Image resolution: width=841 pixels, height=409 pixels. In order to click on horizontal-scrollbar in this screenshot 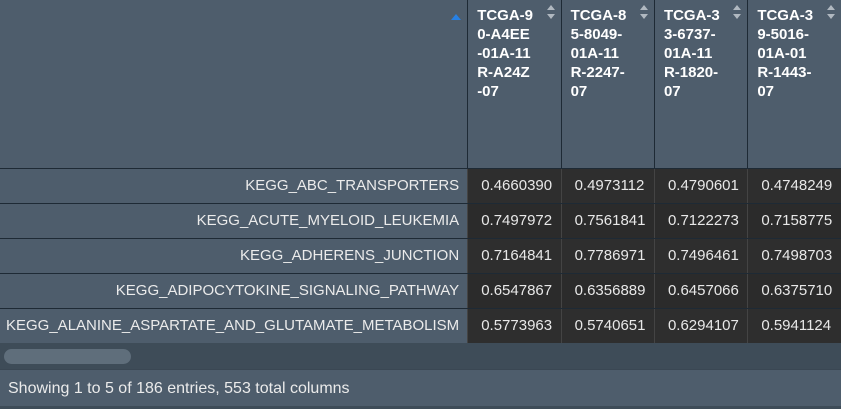, I will do `click(420, 356)`.